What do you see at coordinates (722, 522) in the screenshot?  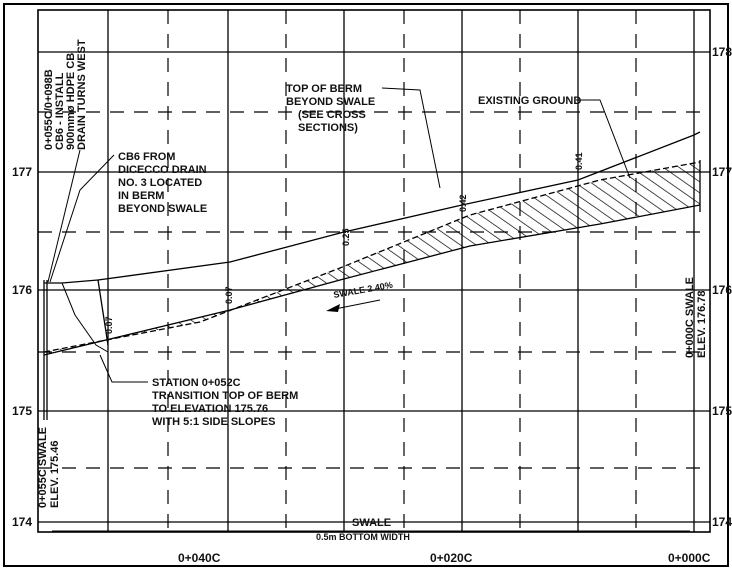 I see `y-tick-right-174: 174` at bounding box center [722, 522].